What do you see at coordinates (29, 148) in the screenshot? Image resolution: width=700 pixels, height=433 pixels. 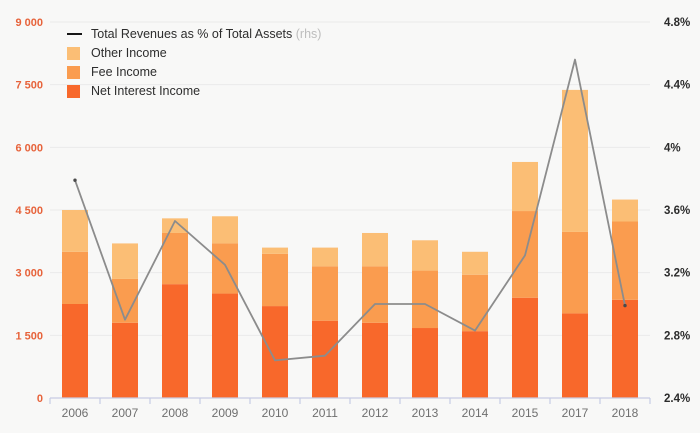 I see `left-axis-tick-label: 6 000` at bounding box center [29, 148].